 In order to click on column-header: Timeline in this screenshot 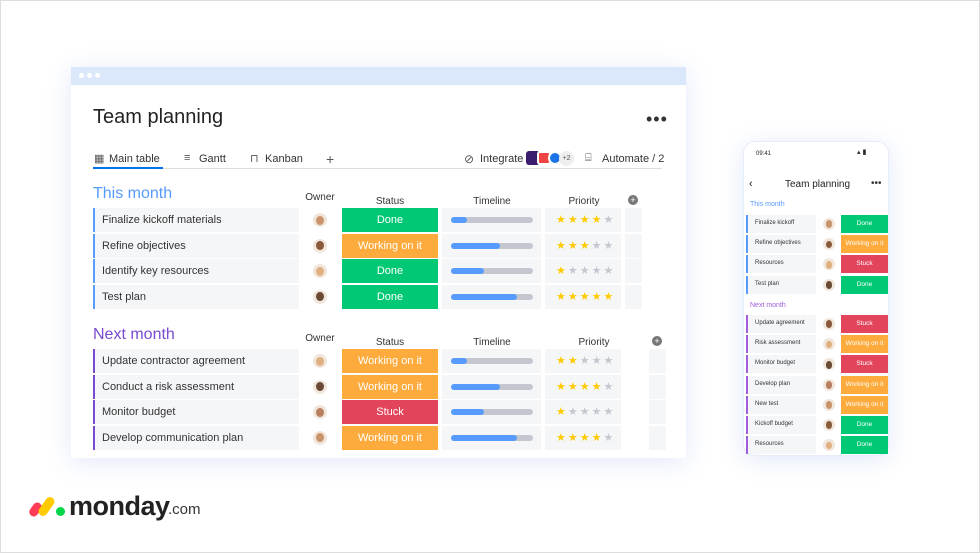, I will do `click(492, 201)`.